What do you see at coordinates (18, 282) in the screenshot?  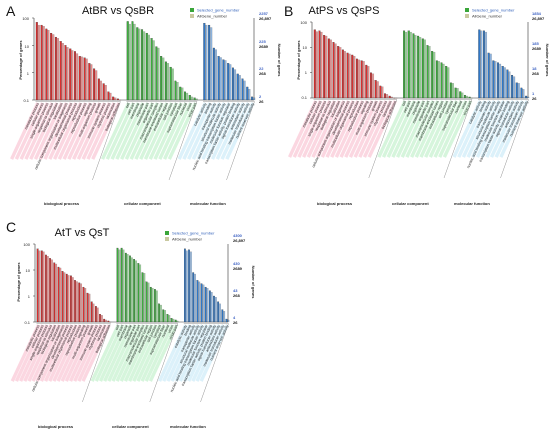 I see `y-axis-label: Percentage of genes` at bounding box center [18, 282].